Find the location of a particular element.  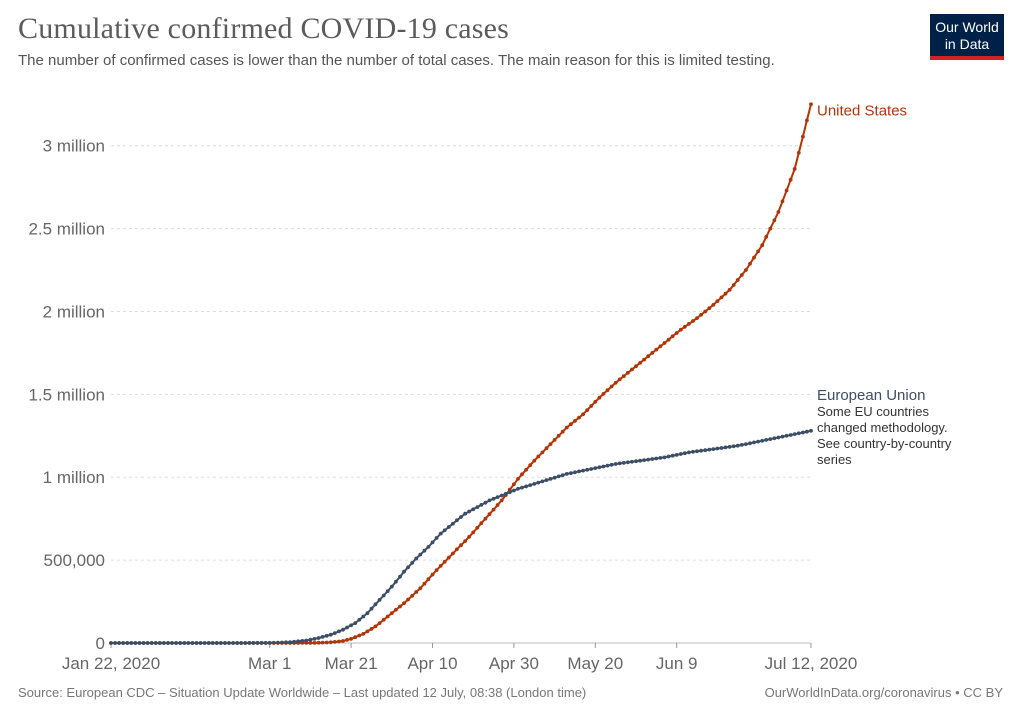

series-label-united-states: United States is located at coordinates (862, 110).